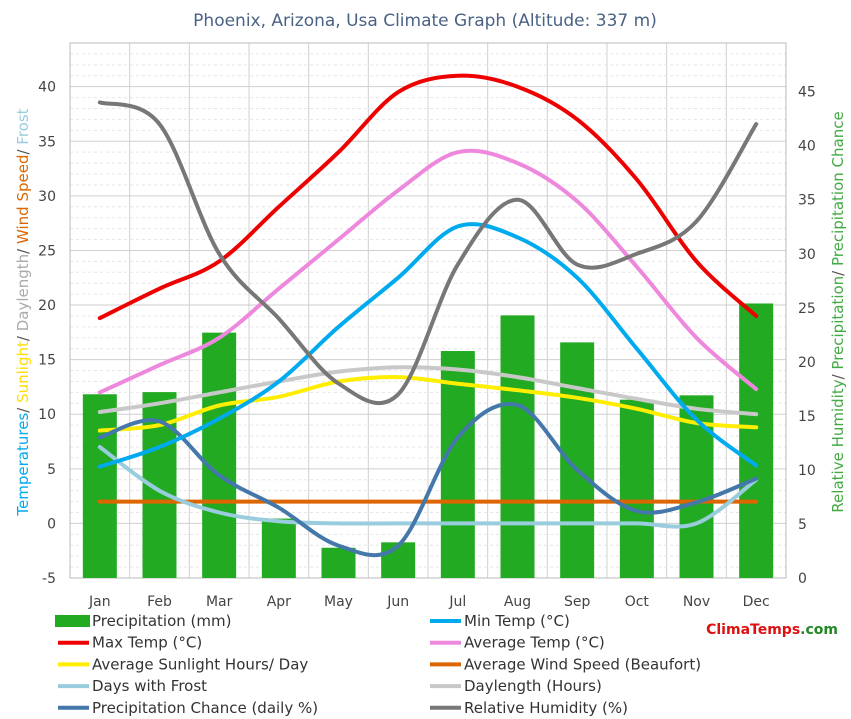 This screenshot has height=719, width=851. What do you see at coordinates (577, 602) in the screenshot?
I see `x-tick-label-sep: Sep` at bounding box center [577, 602].